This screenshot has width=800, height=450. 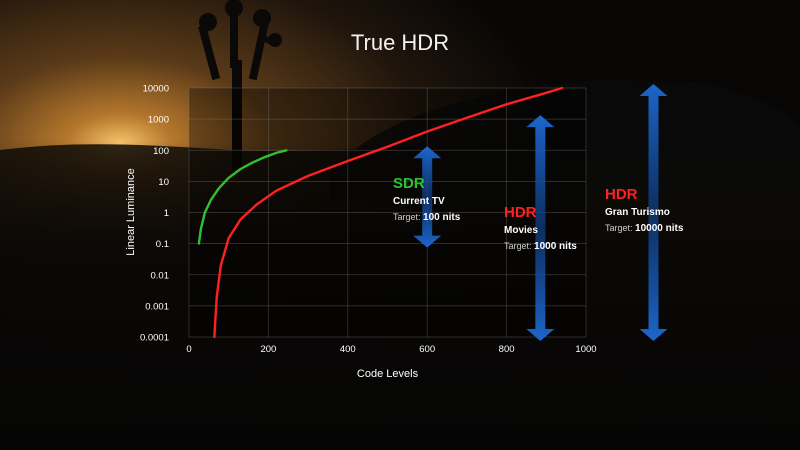 I want to click on y-tick-label: 0.0001, so click(x=154, y=338).